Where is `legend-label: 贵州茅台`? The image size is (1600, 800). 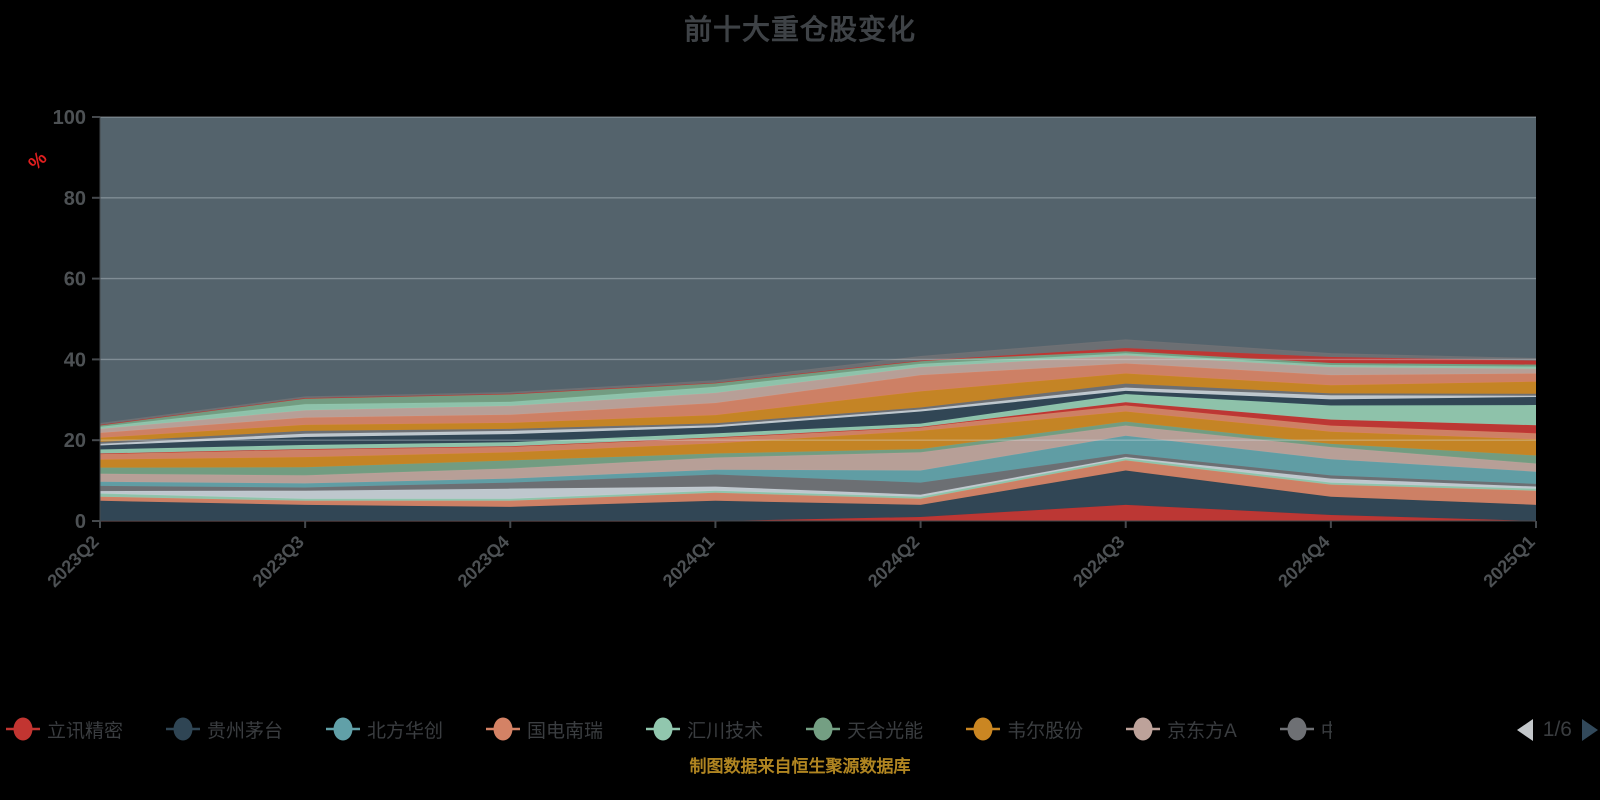
legend-label: 贵州茅台 is located at coordinates (245, 731).